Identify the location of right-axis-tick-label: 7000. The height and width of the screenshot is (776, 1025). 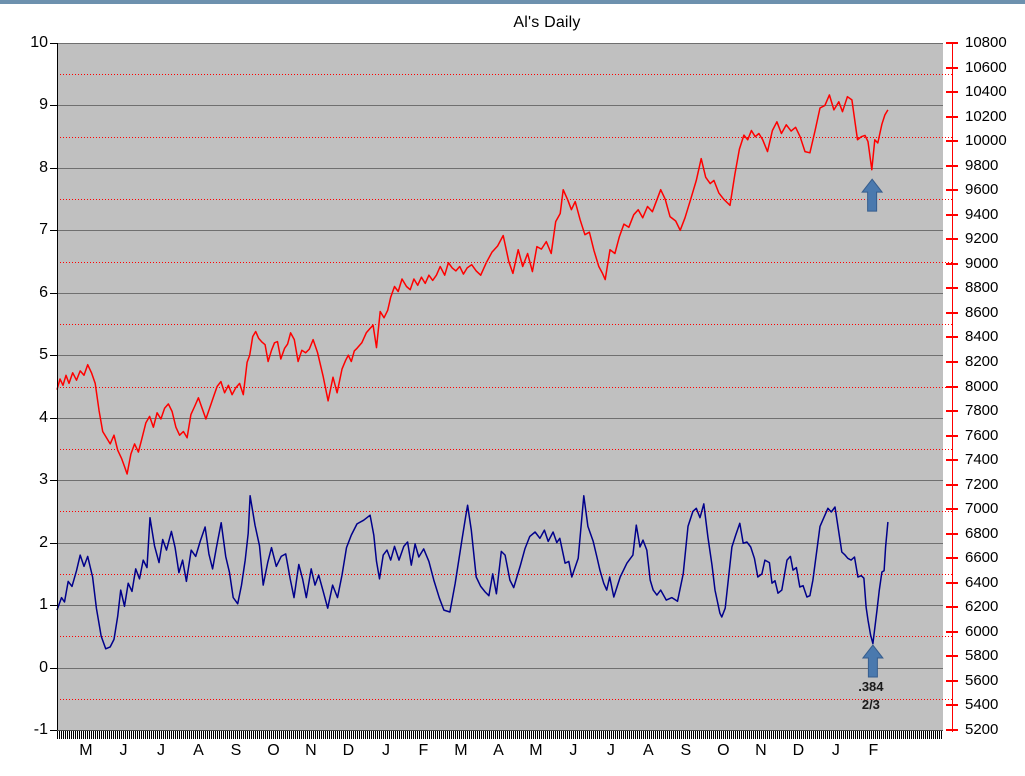
(982, 509).